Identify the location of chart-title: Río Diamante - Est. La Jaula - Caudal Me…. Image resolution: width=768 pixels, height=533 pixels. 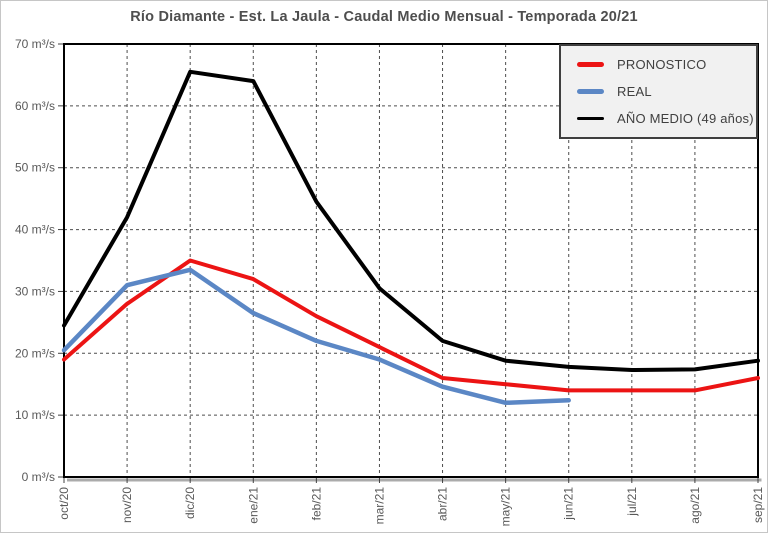
(384, 17).